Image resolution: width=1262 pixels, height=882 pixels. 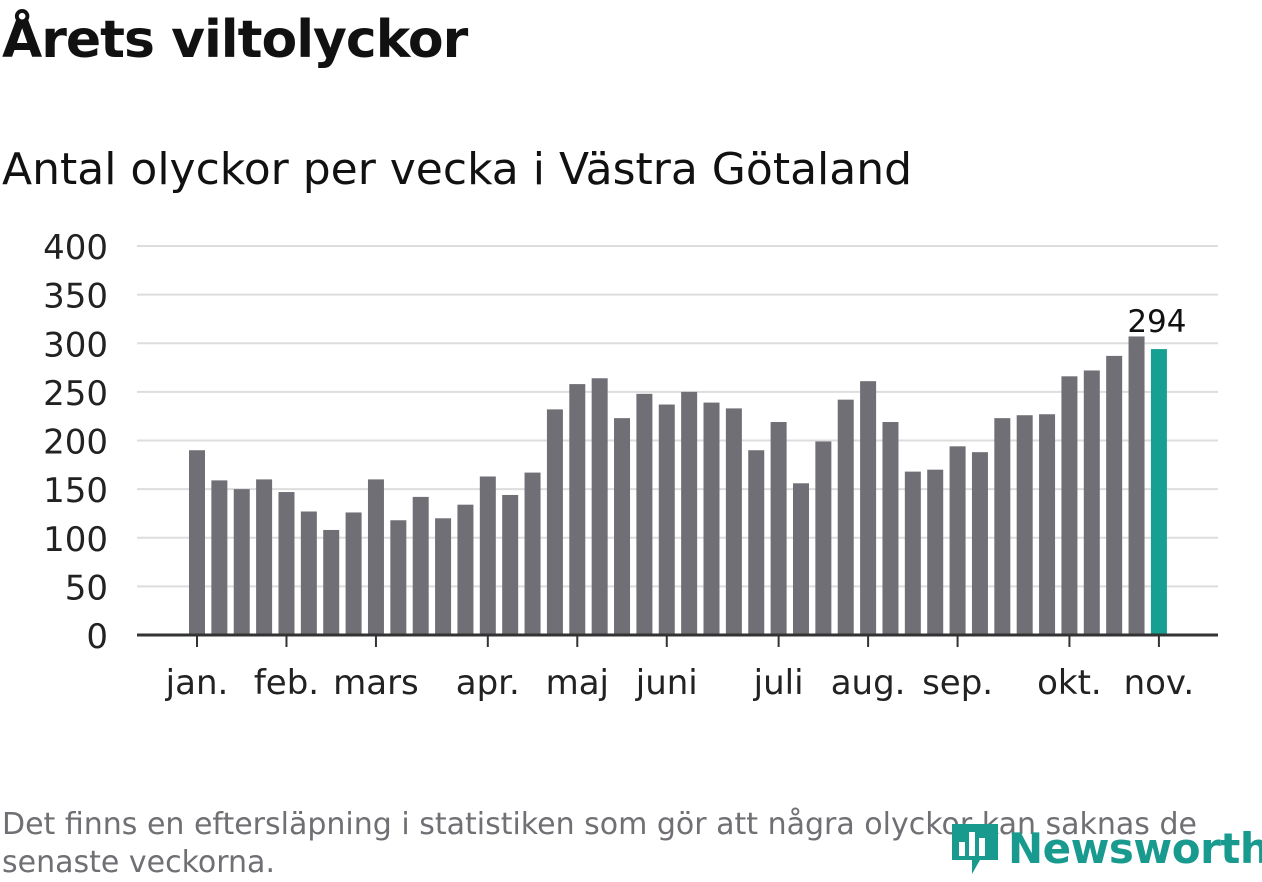 I want to click on y-tick-label: 100, so click(x=75, y=540).